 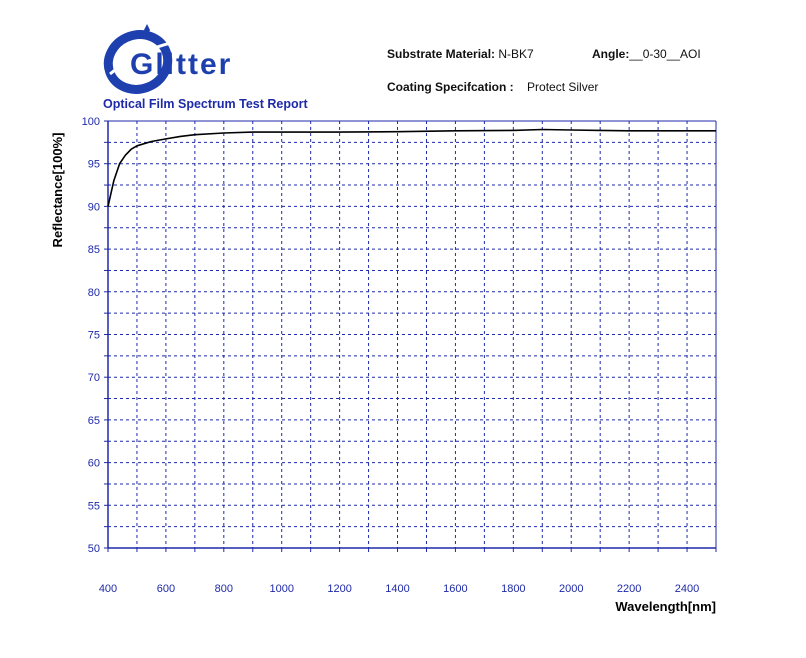 I want to click on y-tick-label: 95, so click(x=94, y=165).